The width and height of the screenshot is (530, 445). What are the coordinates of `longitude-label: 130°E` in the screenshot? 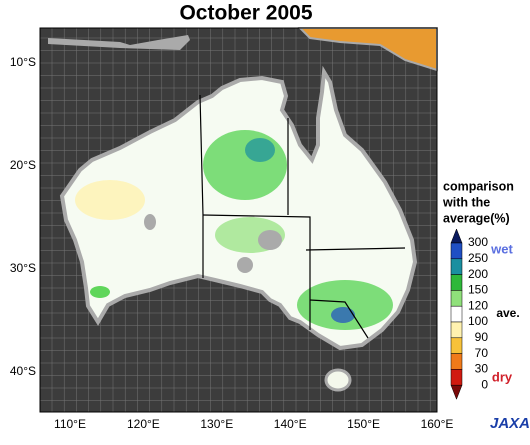 It's located at (216, 424).